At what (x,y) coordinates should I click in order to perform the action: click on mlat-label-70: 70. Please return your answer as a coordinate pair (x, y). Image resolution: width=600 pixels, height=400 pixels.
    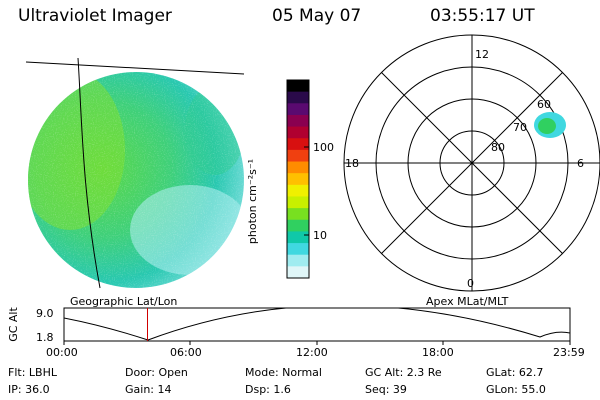
    Looking at the image, I should click on (520, 127).